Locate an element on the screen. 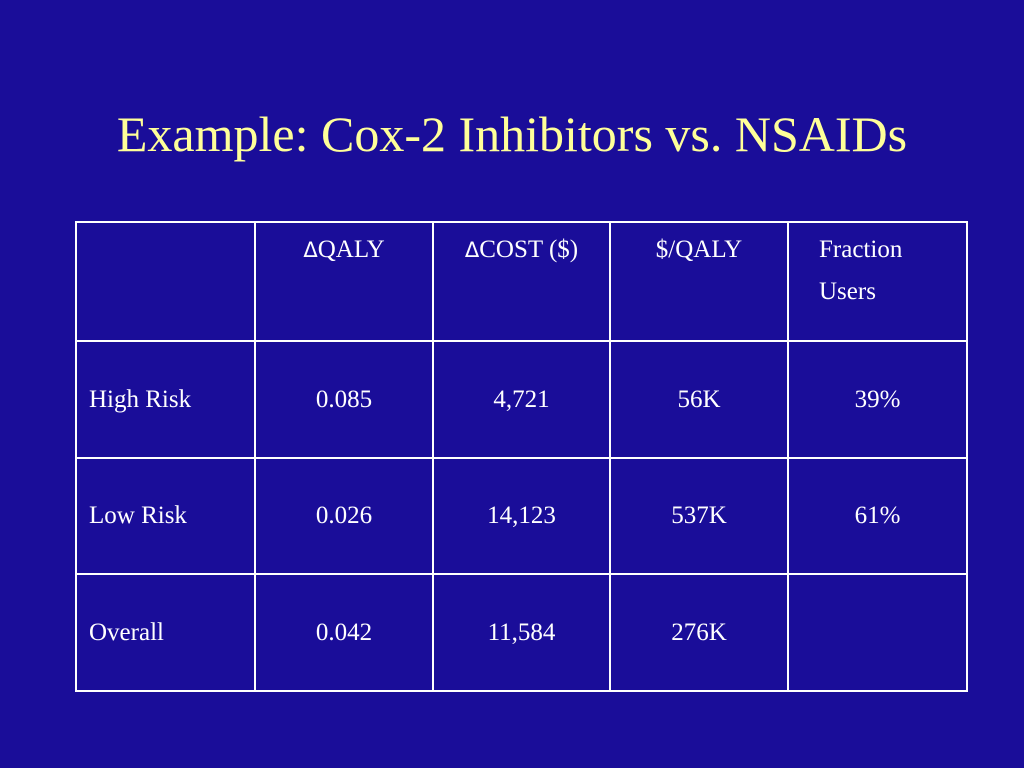  table-cell: 61% is located at coordinates (877, 516).